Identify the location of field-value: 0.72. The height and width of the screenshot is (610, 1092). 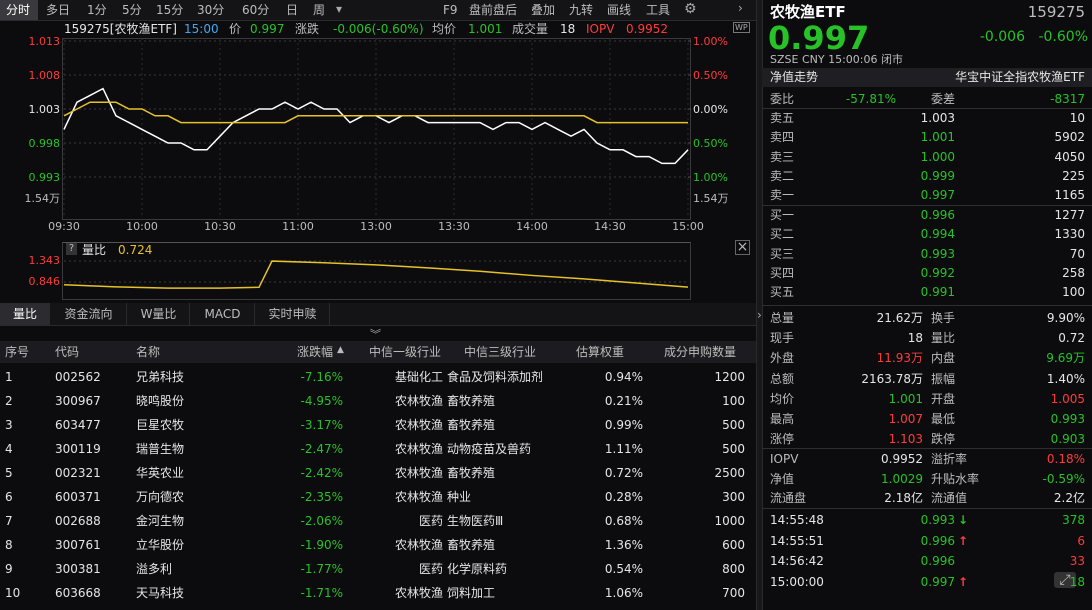
(1071, 338).